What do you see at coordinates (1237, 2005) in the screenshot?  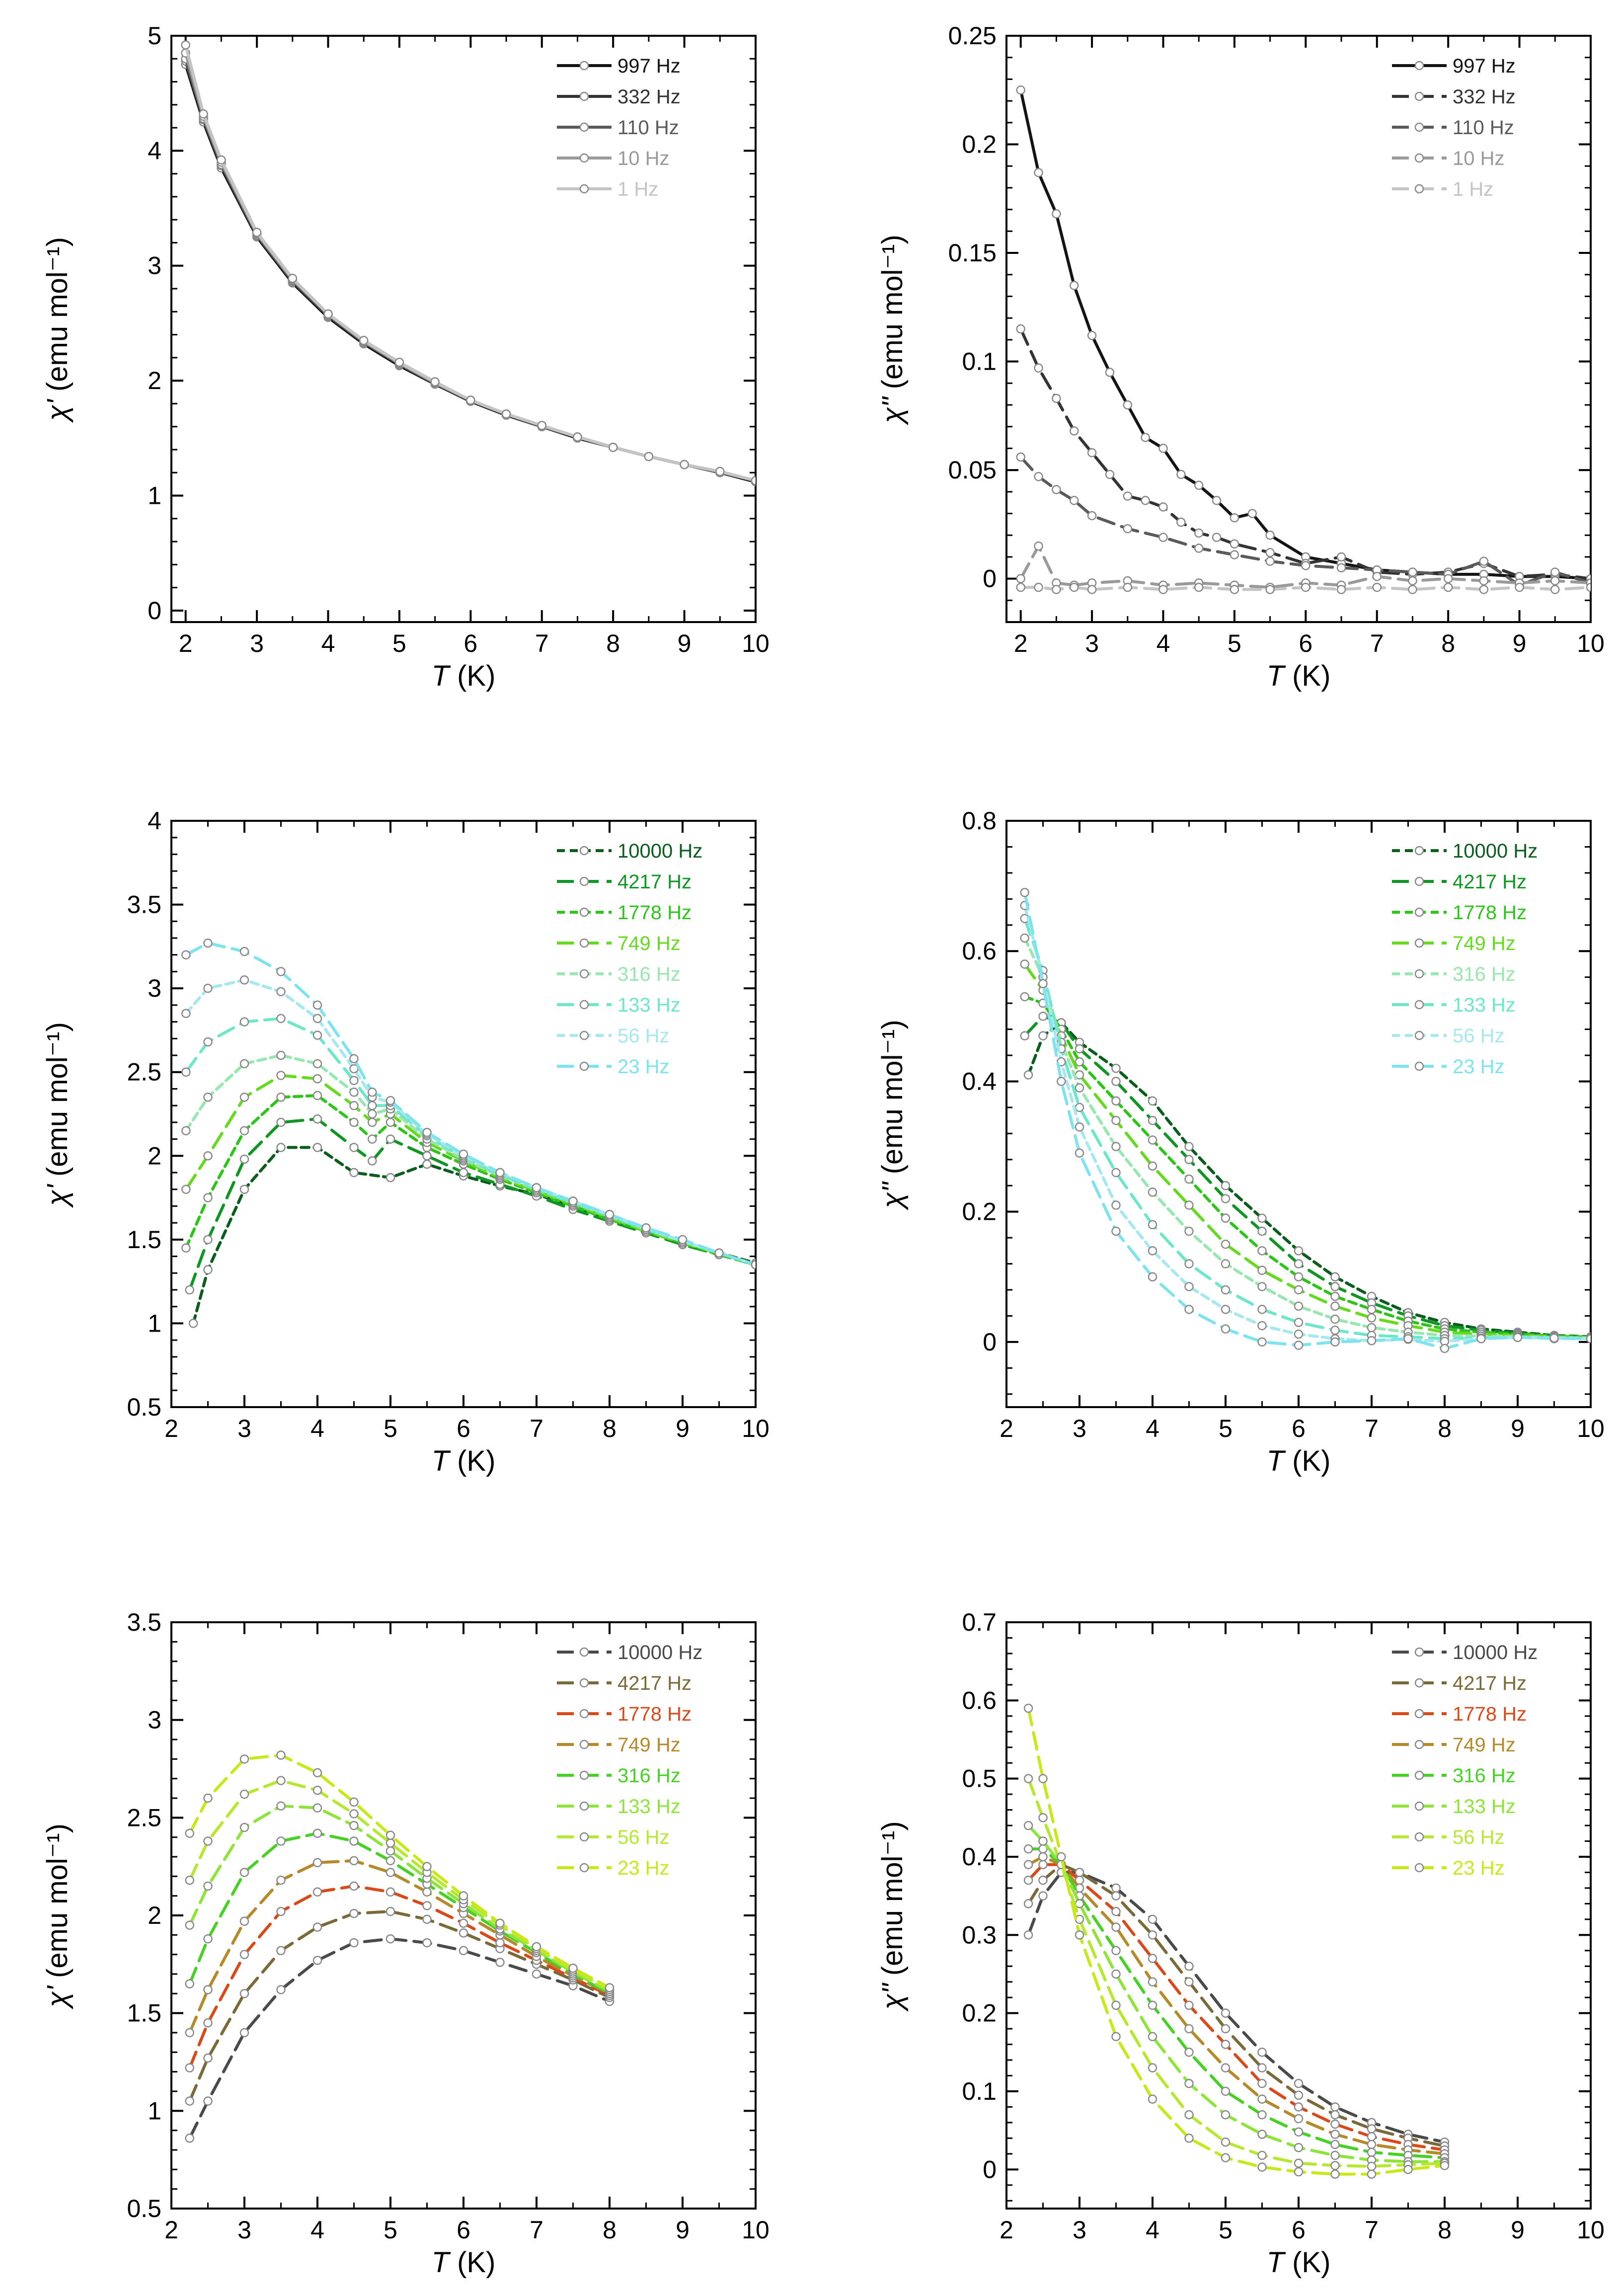 I see `series-line-4217-hz` at bounding box center [1237, 2005].